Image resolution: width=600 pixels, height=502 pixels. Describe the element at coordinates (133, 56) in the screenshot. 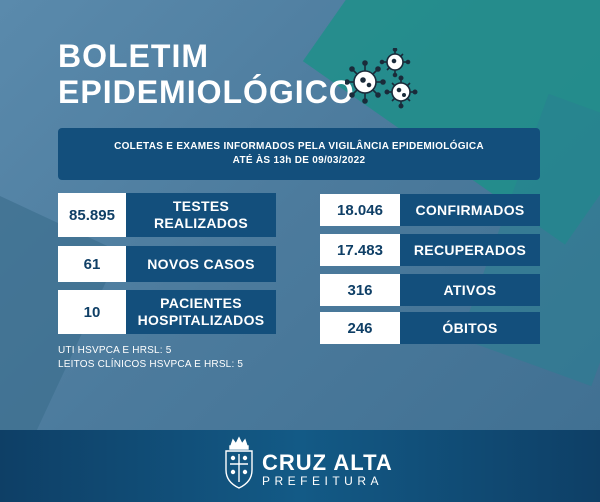

I see `title-line-1: BOLETIM` at that location.